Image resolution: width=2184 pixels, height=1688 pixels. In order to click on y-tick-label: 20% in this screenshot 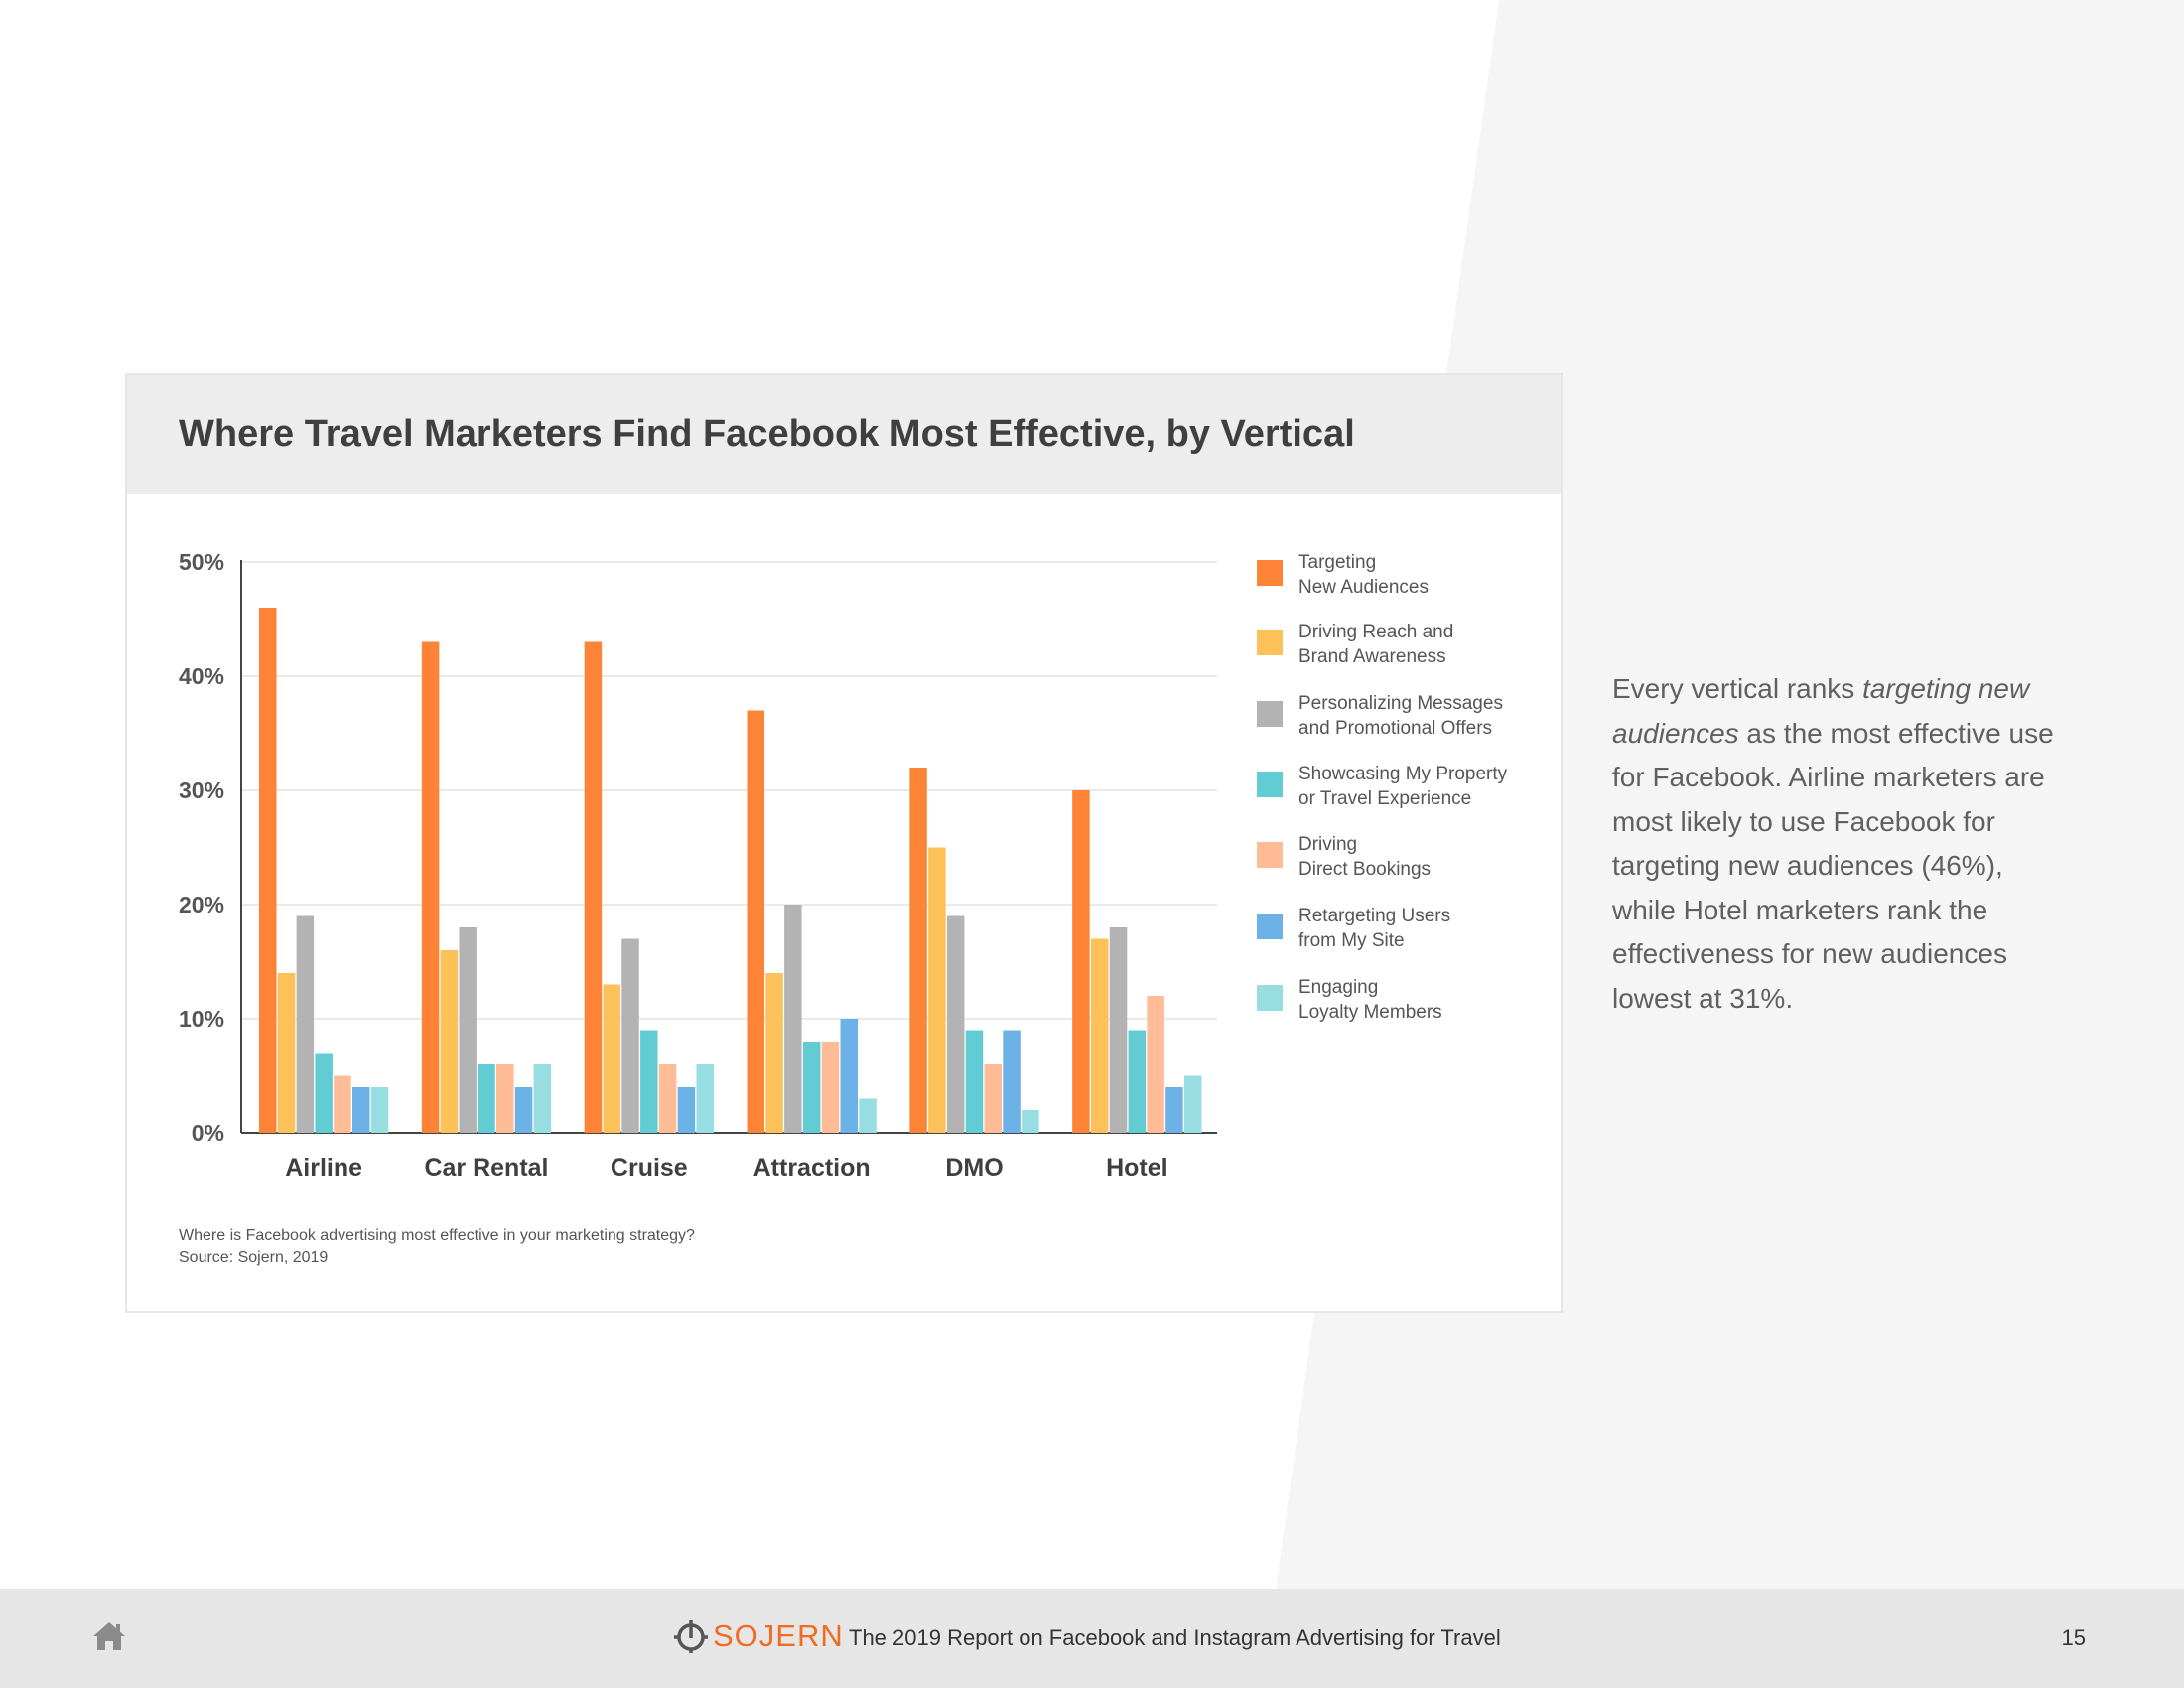, I will do `click(201, 904)`.